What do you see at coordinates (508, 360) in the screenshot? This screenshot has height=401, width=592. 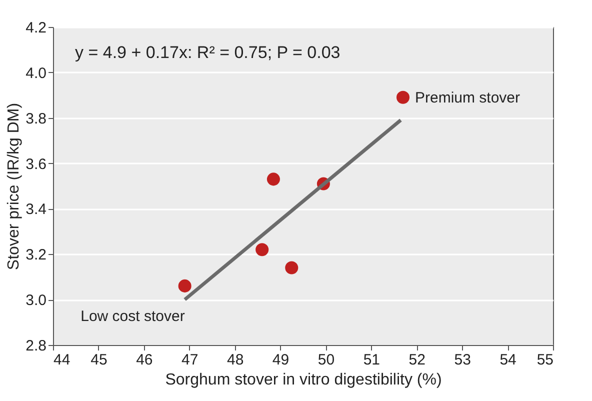 I see `x-tick-label: 54` at bounding box center [508, 360].